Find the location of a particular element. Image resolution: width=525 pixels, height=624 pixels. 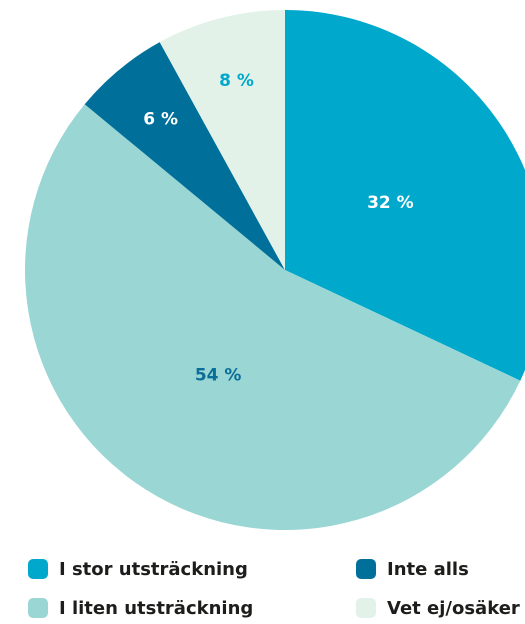

legend-label: I stor utsträckning is located at coordinates (153, 569).